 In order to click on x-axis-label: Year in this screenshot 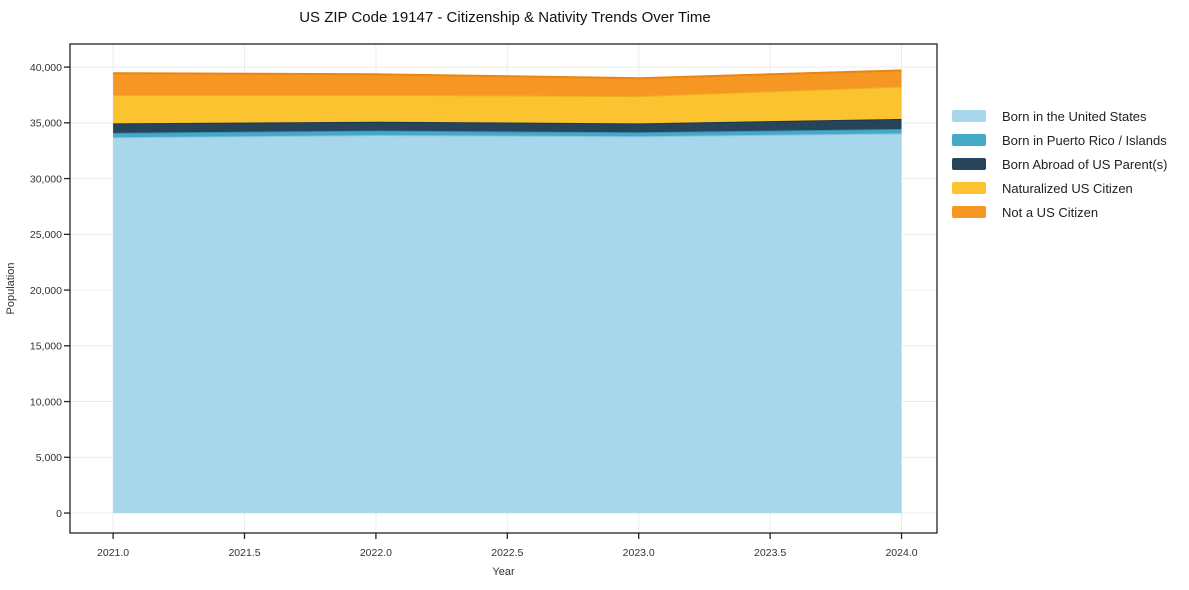, I will do `click(503, 572)`.